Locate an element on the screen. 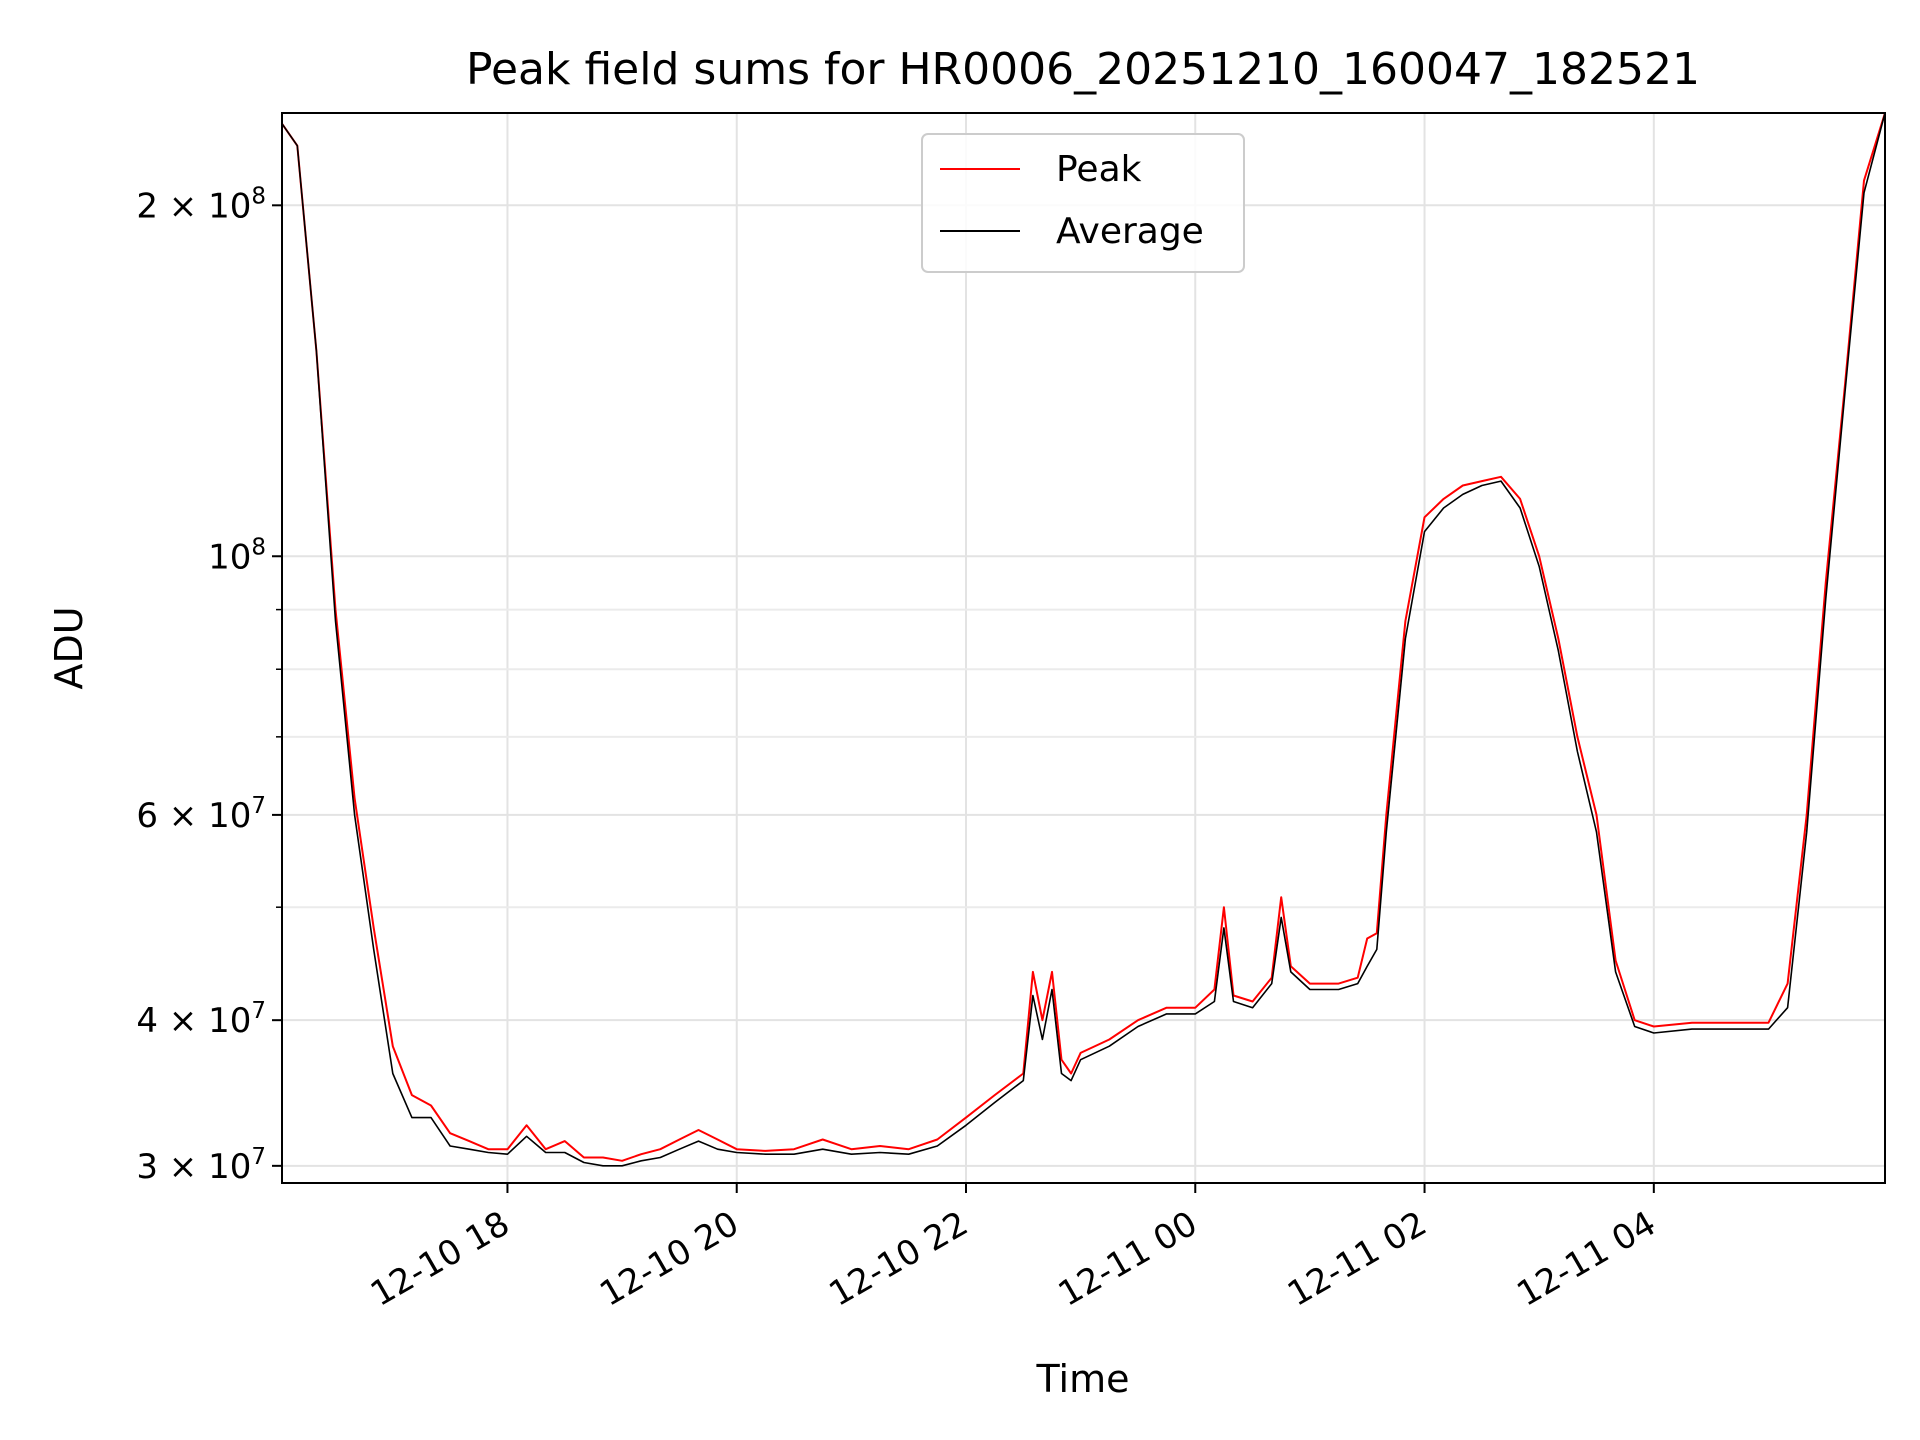 Image resolution: width=1920 pixels, height=1440 pixels. y-tick-label: 6 × 107 is located at coordinates (201, 814).